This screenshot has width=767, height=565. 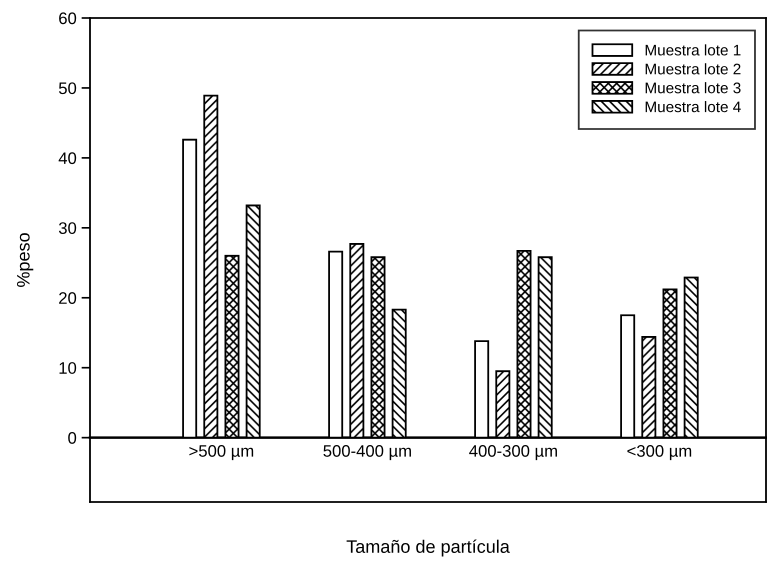 I want to click on y-axis-title: %peso, so click(x=25, y=260).